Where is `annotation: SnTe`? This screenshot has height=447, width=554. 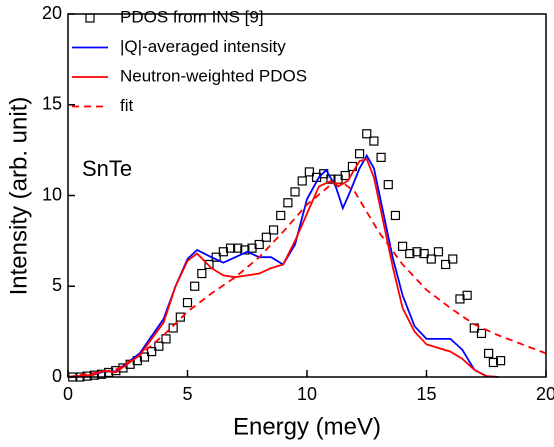
annotation: SnTe is located at coordinates (107, 168).